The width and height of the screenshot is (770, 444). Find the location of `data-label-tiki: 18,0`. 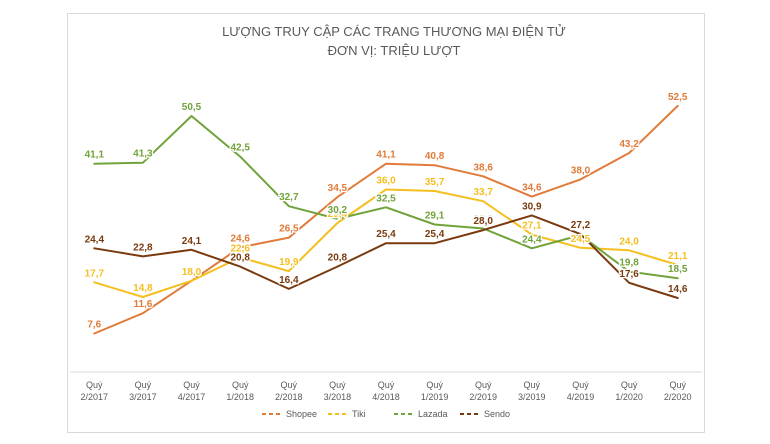

data-label-tiki: 18,0 is located at coordinates (192, 272).